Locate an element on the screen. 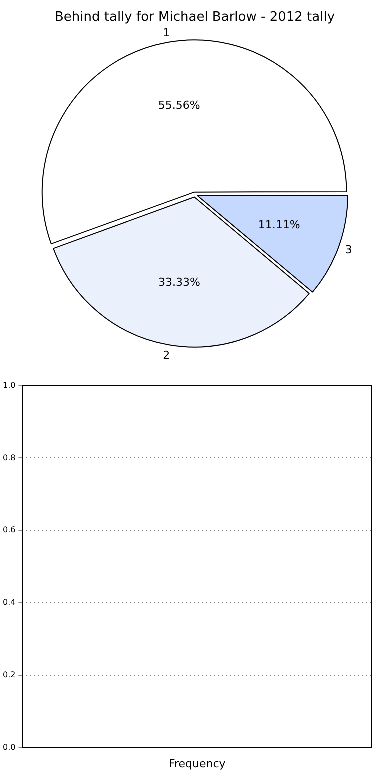  y-tick-label: 0.0 is located at coordinates (9, 747).